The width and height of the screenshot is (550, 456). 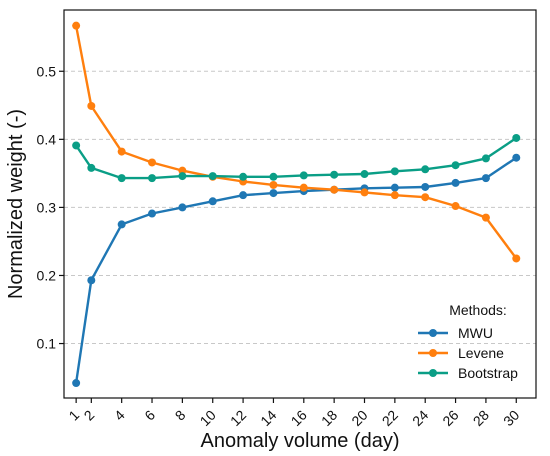 What do you see at coordinates (359, 418) in the screenshot?
I see `x-tick-label: 20` at bounding box center [359, 418].